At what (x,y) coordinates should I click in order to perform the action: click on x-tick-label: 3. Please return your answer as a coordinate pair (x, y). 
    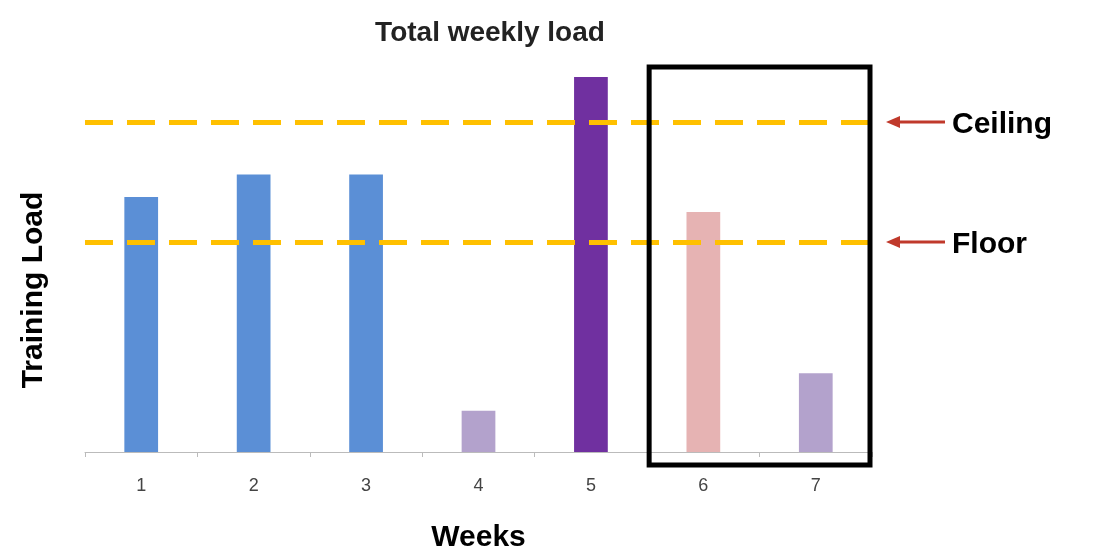
    Looking at the image, I should click on (366, 485).